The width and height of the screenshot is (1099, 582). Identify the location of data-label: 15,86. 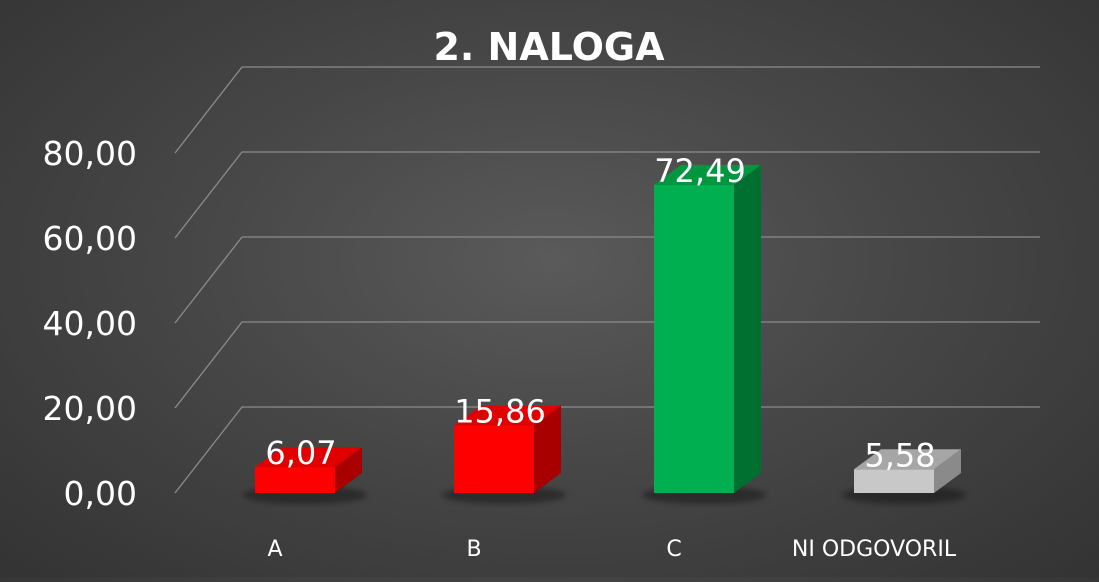
(500, 412).